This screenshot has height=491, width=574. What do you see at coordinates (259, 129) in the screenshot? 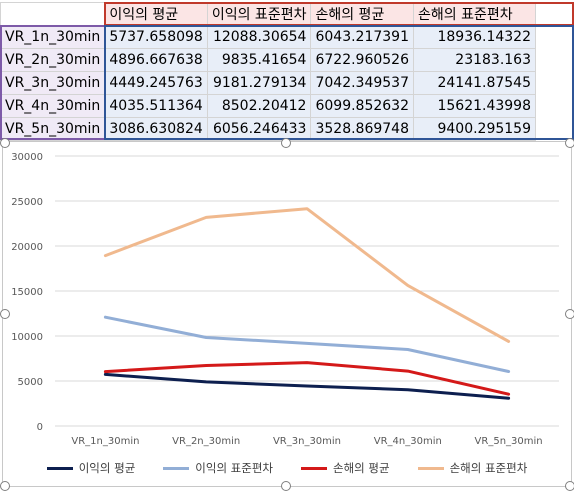
I see `cell: 6056.246433` at bounding box center [259, 129].